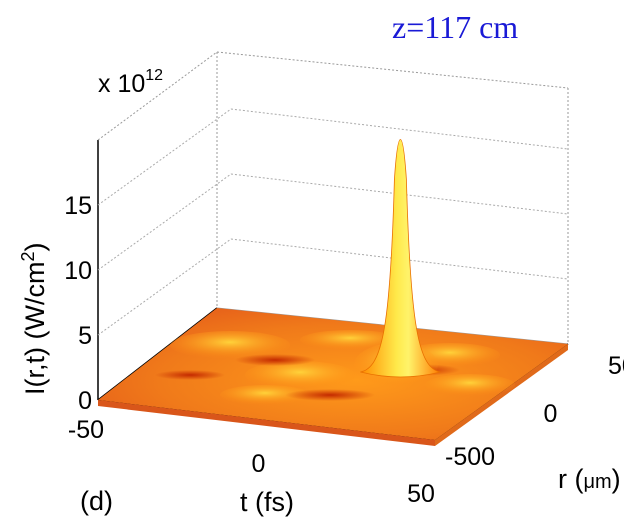 Image resolution: width=624 pixels, height=526 pixels. I want to click on left-top-edge, so click(157, 96).